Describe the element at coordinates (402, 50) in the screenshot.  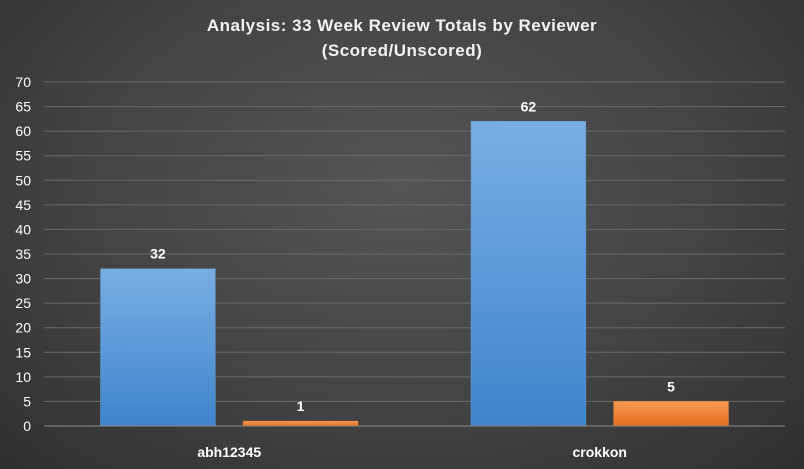
I see `chart-subtitle: (Scored/Unscored)` at that location.